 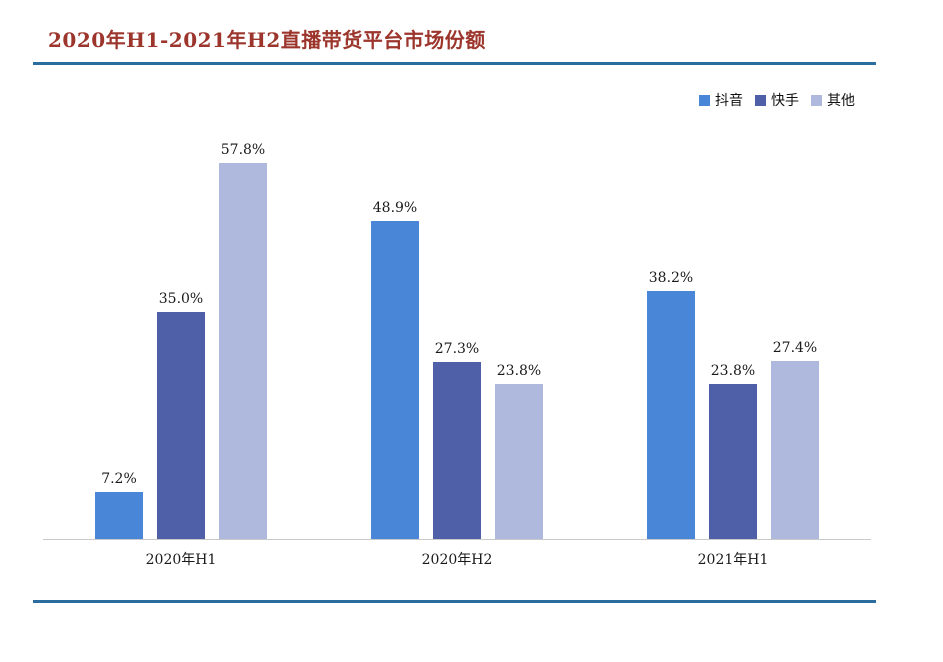 I want to click on bar-group: 48.9% 27.3% 23.8%, so click(x=457, y=334).